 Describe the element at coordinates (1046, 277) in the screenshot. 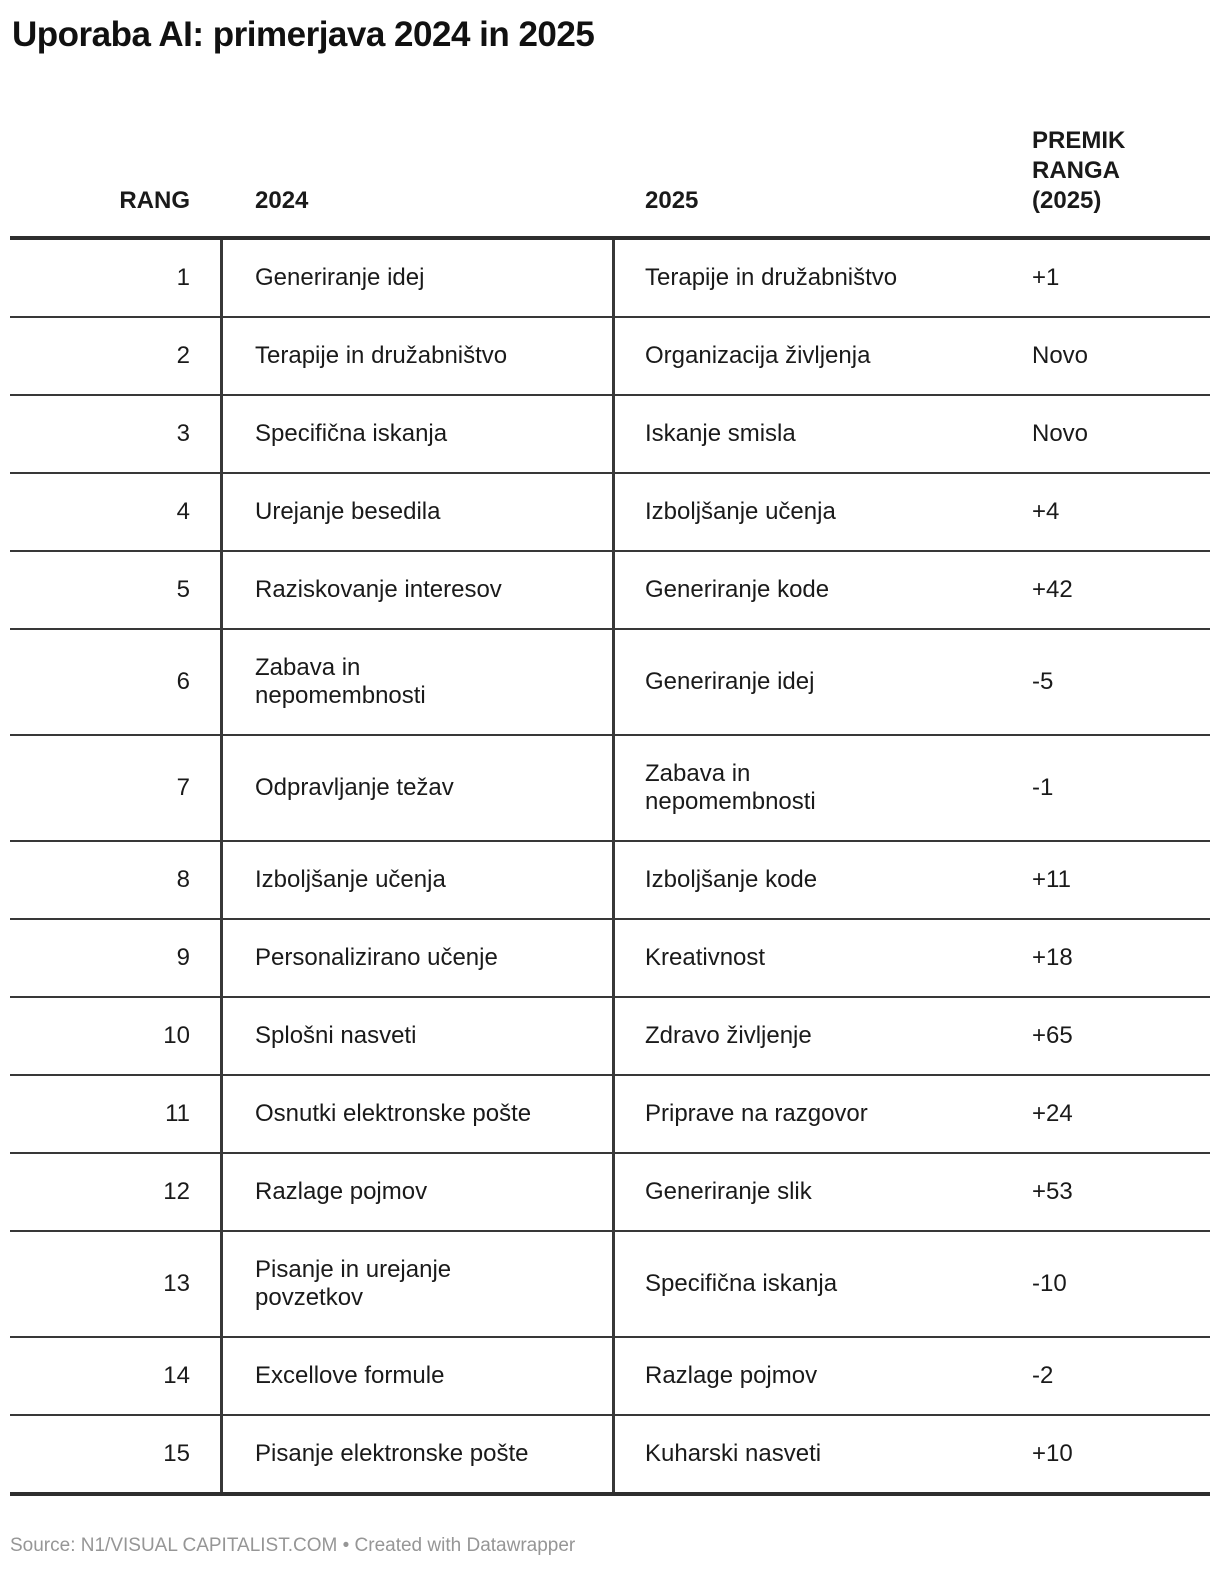

I see `rank-shift-cell: +1` at that location.